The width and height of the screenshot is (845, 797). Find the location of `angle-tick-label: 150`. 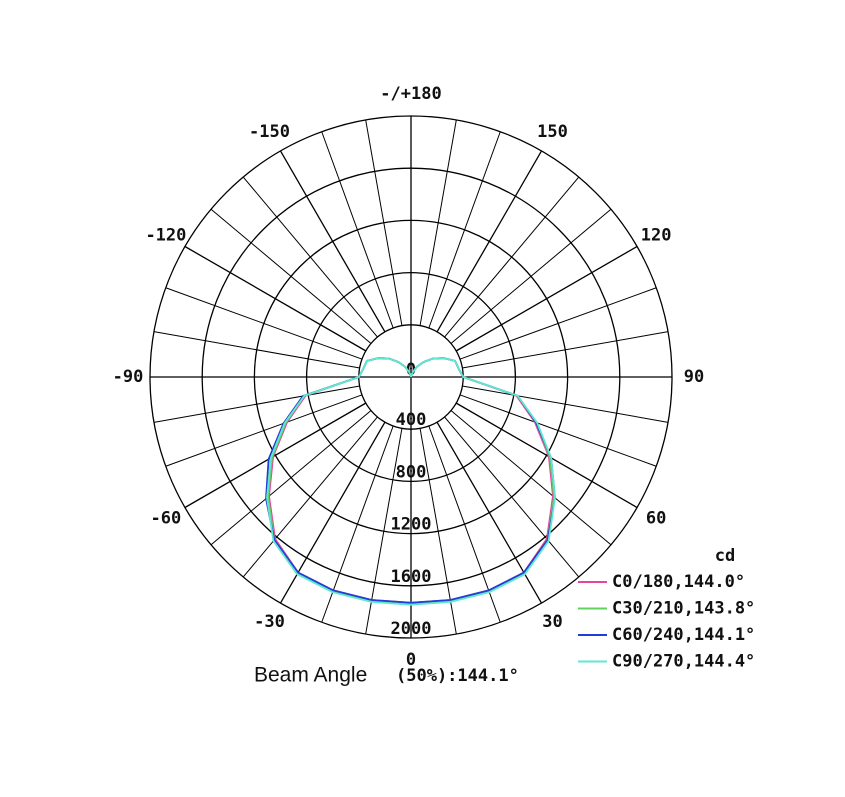

angle-tick-label: 150 is located at coordinates (552, 132).